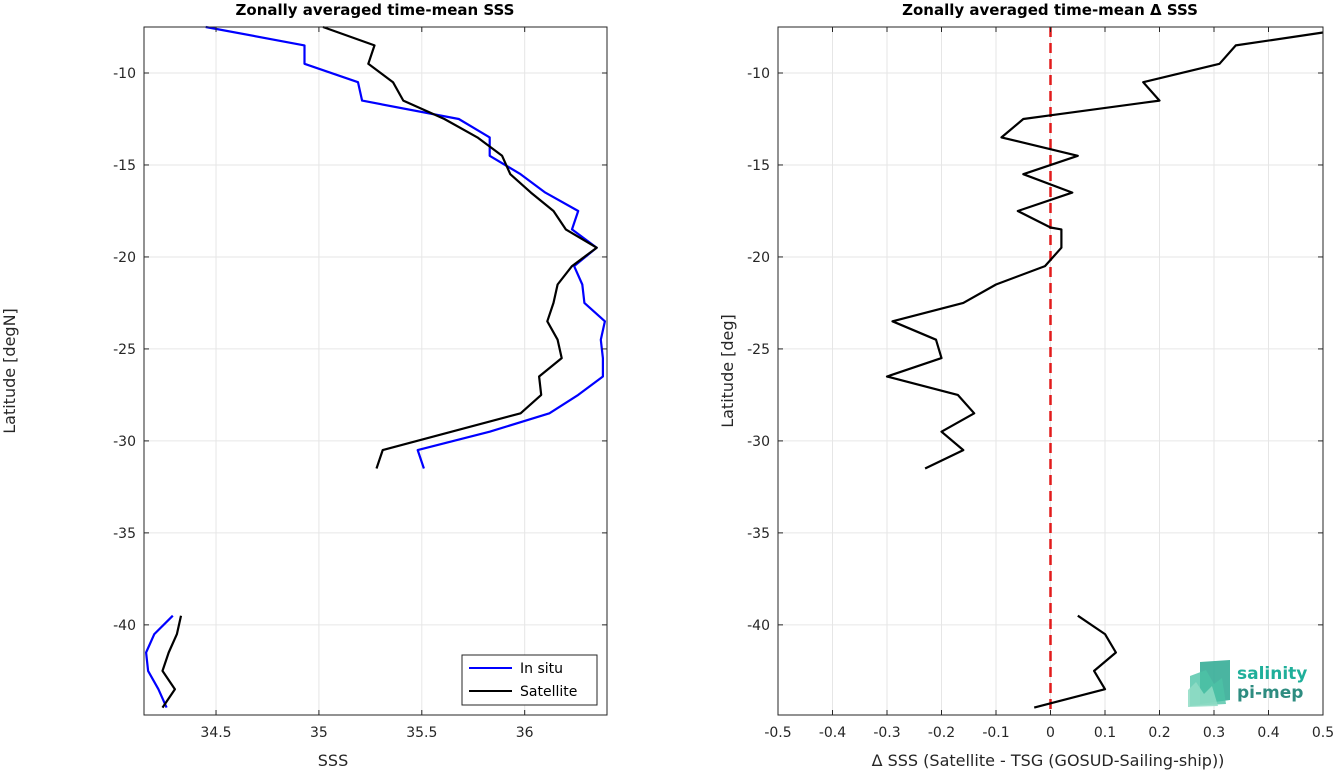 This screenshot has width=1336, height=770. Describe the element at coordinates (832, 733) in the screenshot. I see `right-x-tick-label: -0.4` at that location.